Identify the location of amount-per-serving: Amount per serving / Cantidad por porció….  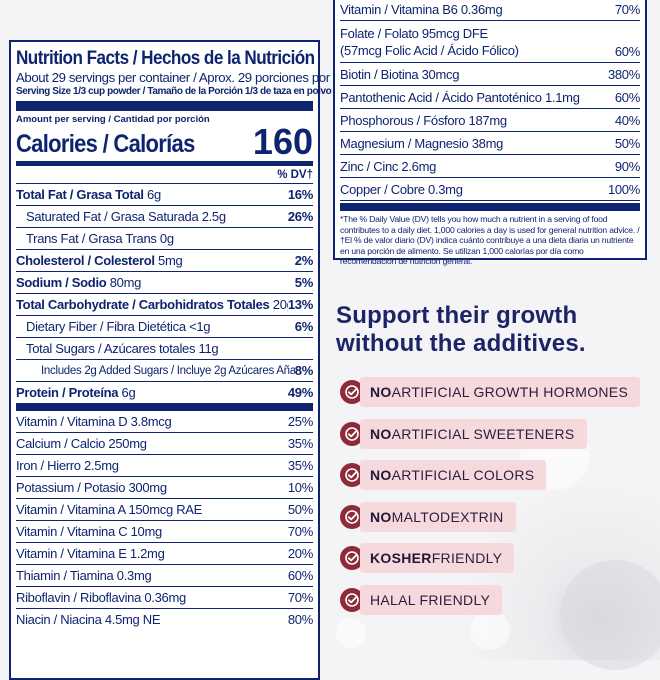
(113, 119).